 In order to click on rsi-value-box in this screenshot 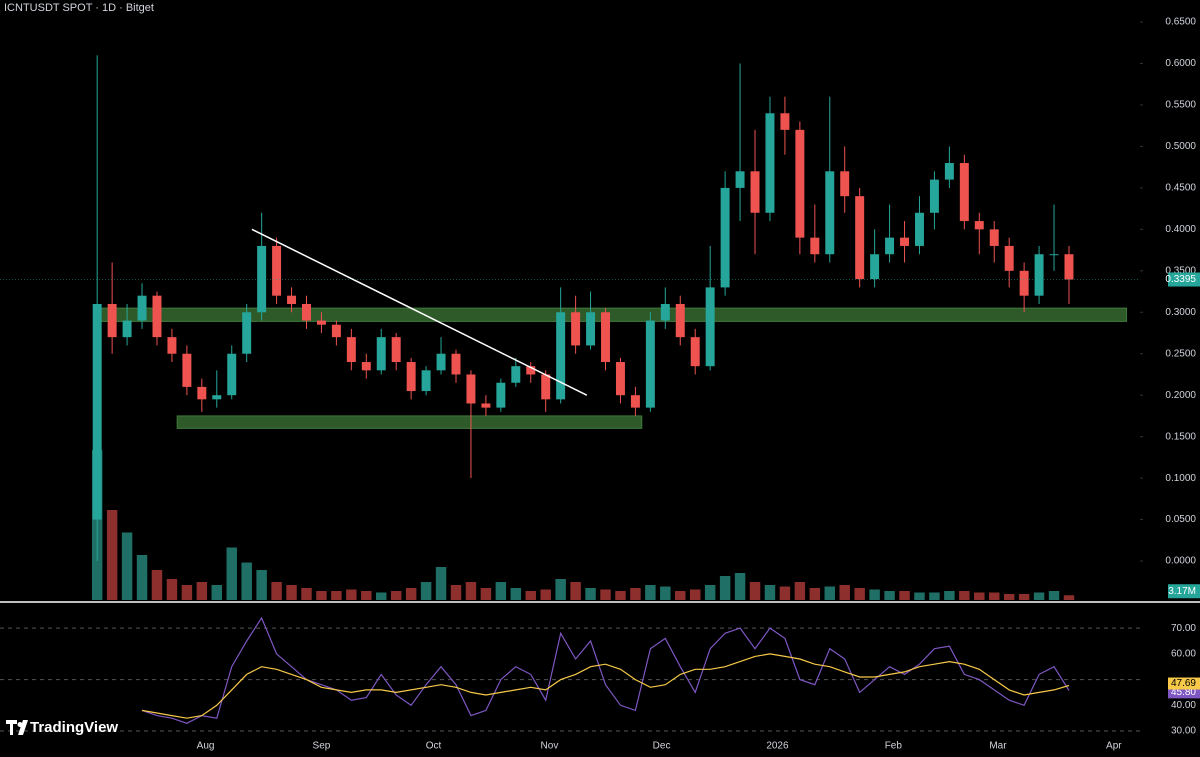, I will do `click(1184, 683)`.